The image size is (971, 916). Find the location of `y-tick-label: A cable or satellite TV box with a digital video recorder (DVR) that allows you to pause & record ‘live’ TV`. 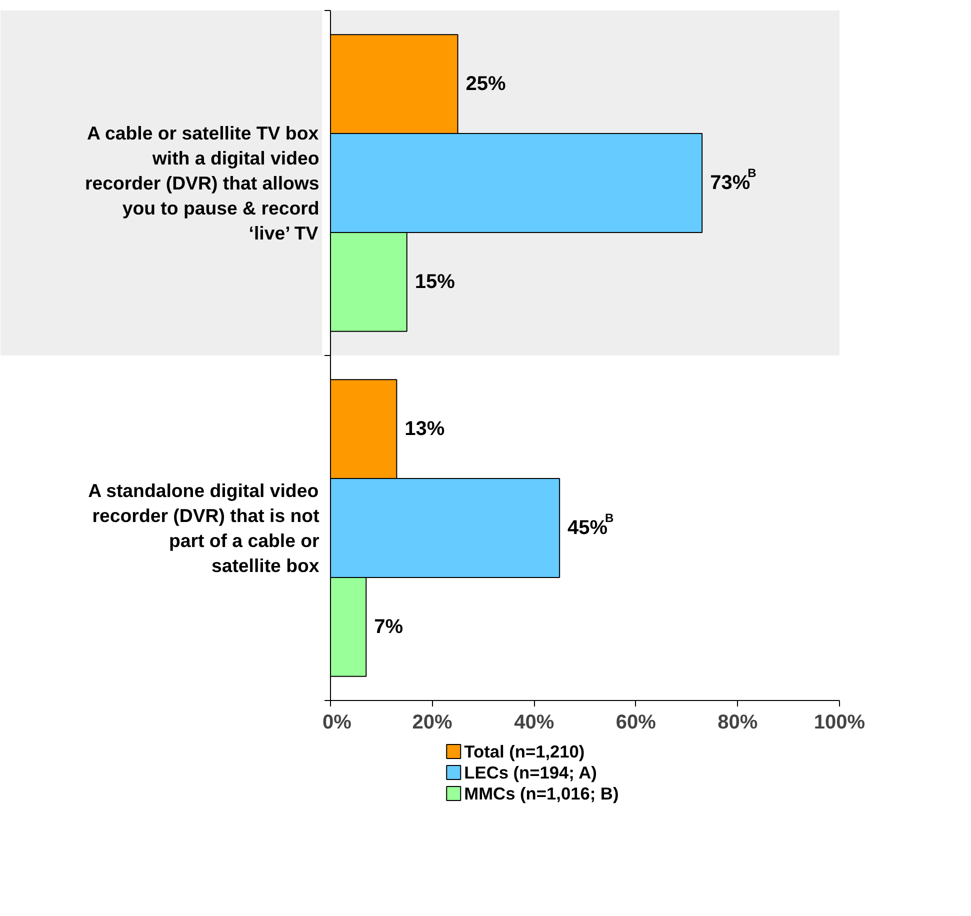

y-tick-label: A cable or satellite TV box with a digital video recorder (DVR) that allows you to pause & record ‘live’ TV is located at coordinates (202, 183).